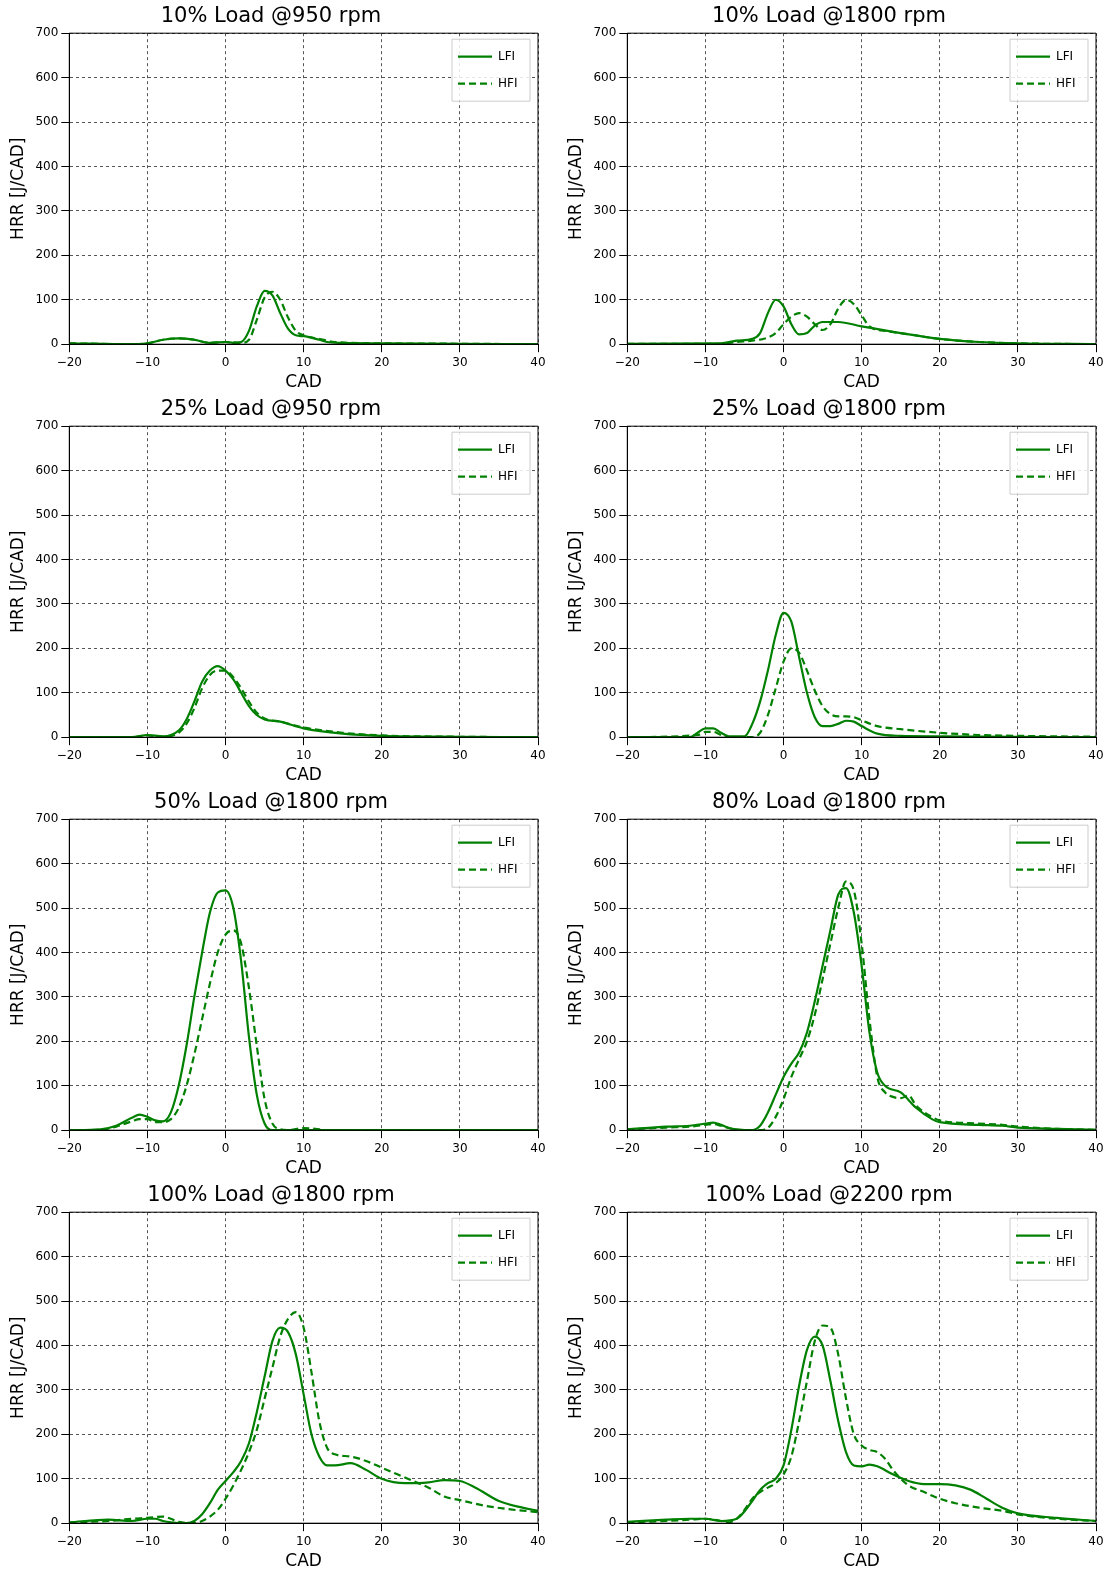  Describe the element at coordinates (829, 1194) in the screenshot. I see `chart-title: 100% Load @2200 rpm` at that location.